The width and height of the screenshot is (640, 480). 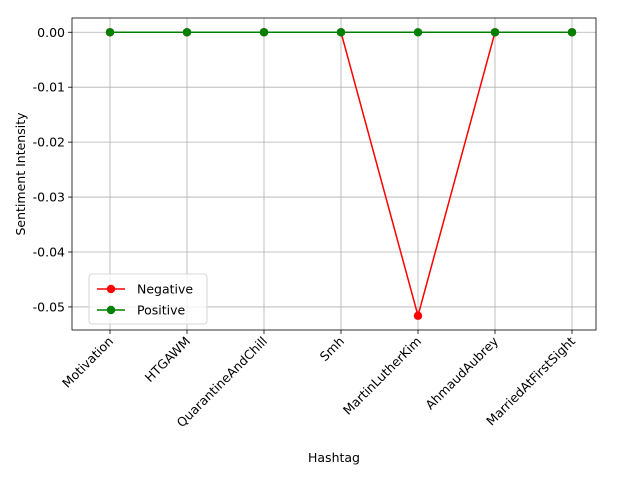 What do you see at coordinates (382, 376) in the screenshot?
I see `x-tick-label: MartinLutherKim` at bounding box center [382, 376].